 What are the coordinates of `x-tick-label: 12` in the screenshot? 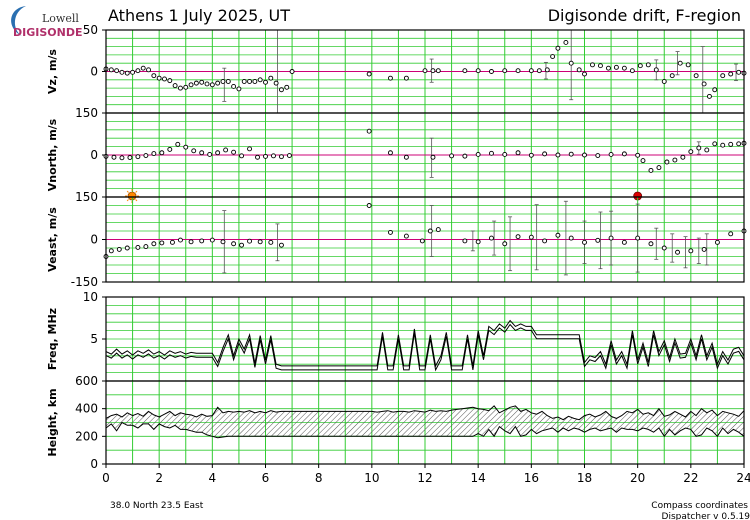 It's located at (424, 478).